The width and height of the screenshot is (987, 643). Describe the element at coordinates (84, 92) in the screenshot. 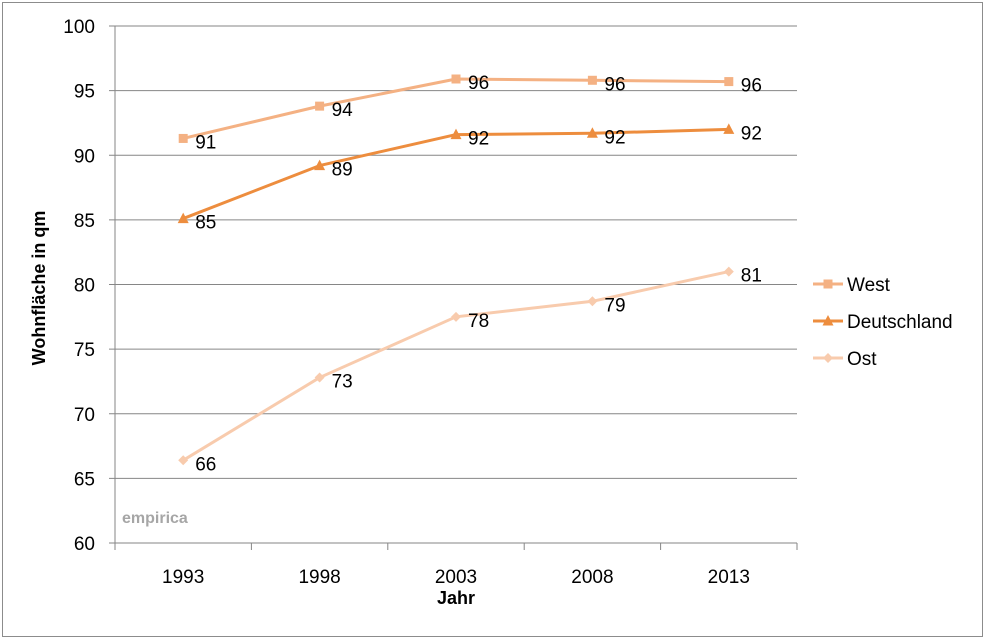

I see `y-tick-label: 95` at that location.